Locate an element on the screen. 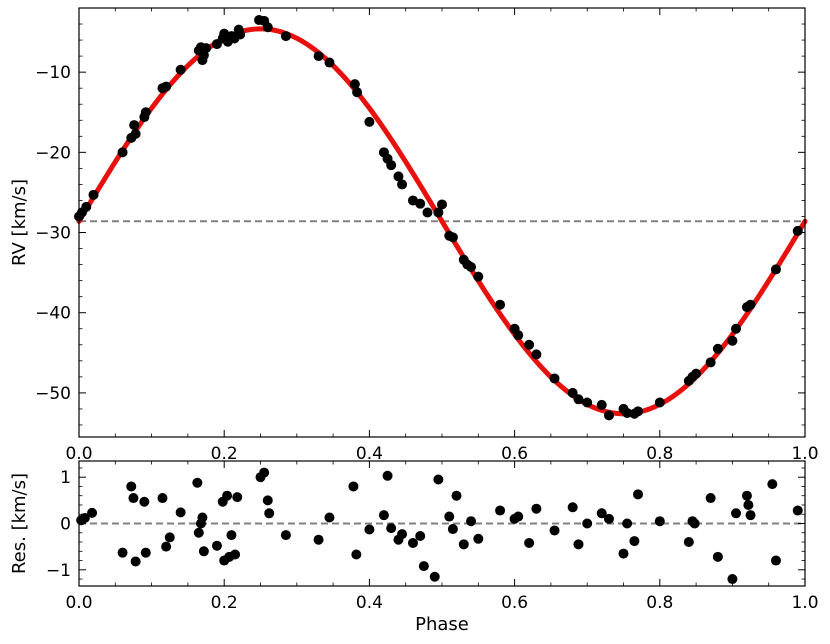 The image size is (830, 644). bot-y-tick-label: −1 is located at coordinates (58, 571).